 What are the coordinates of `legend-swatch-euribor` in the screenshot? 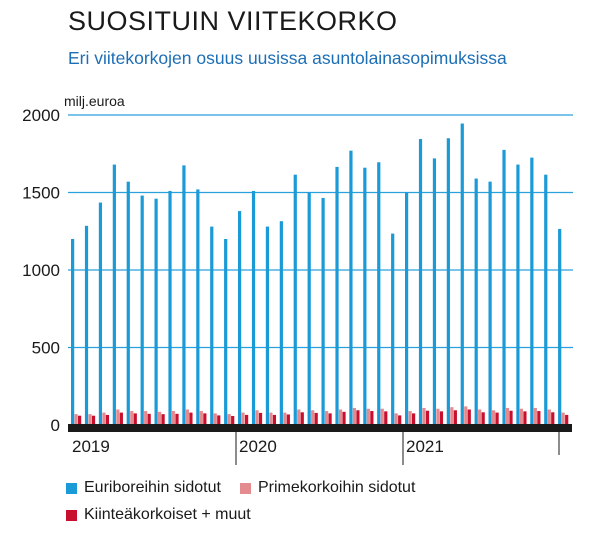 It's located at (71, 488).